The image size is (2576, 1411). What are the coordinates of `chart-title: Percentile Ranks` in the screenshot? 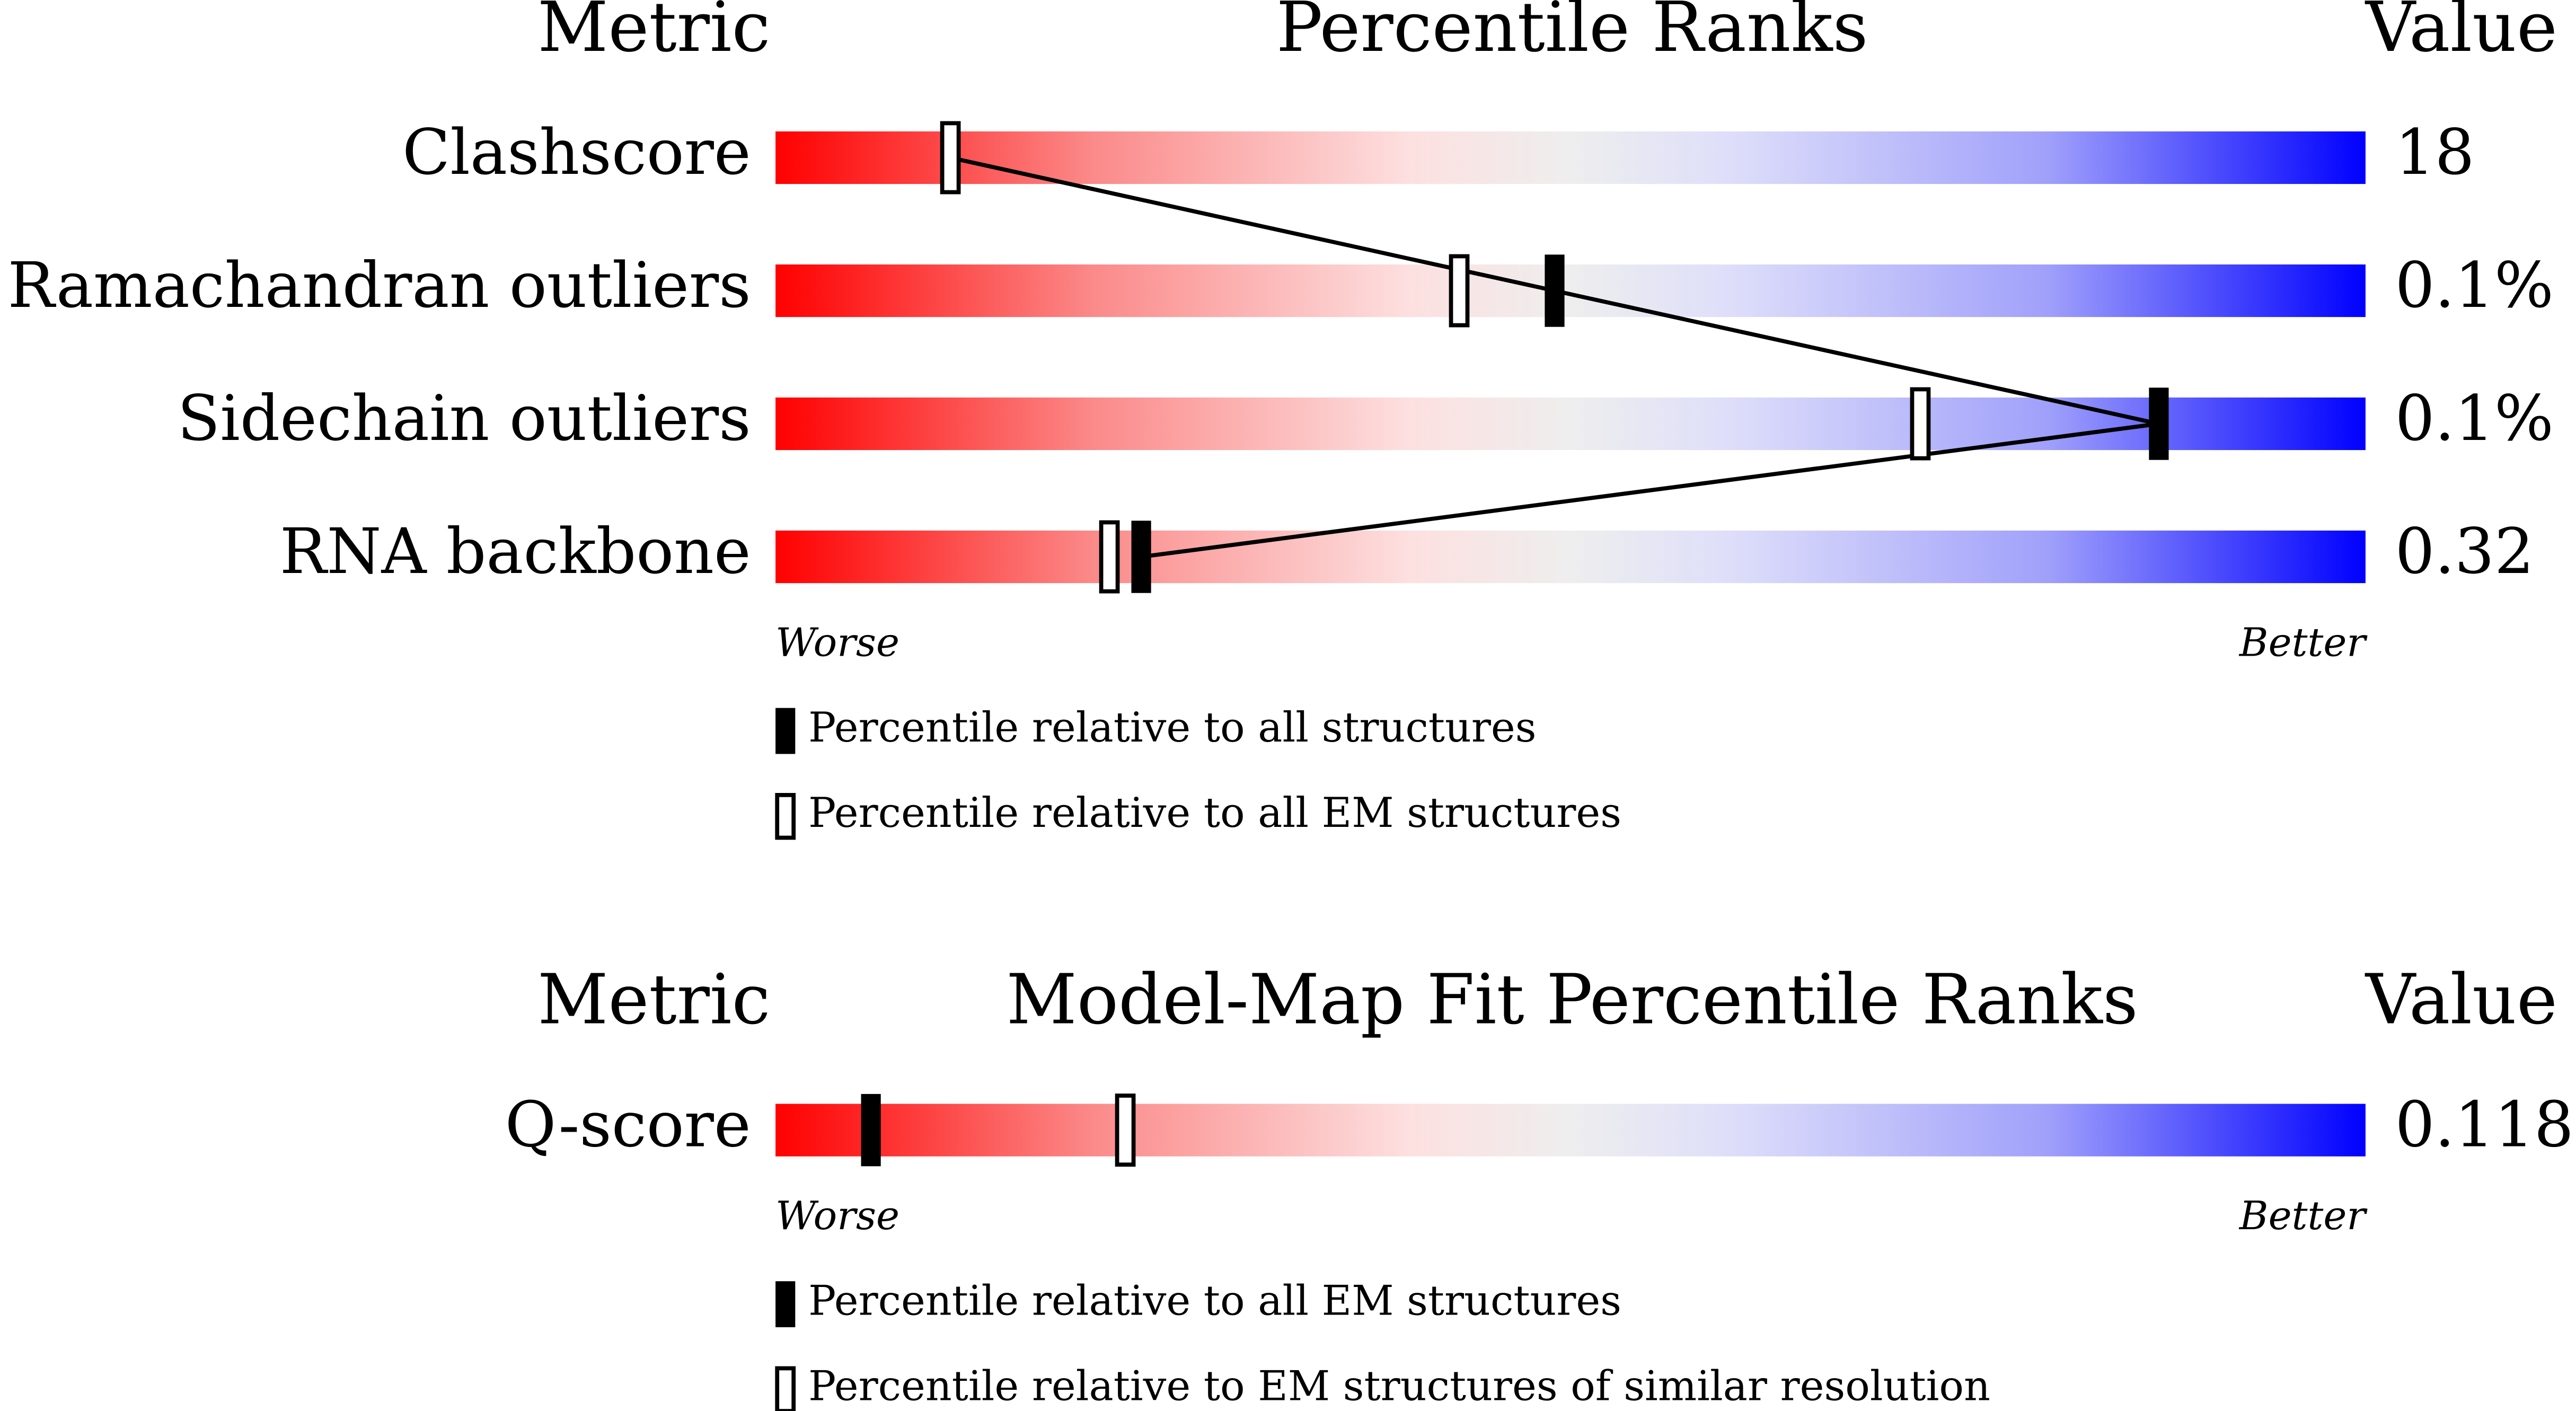 It's located at (1572, 33).